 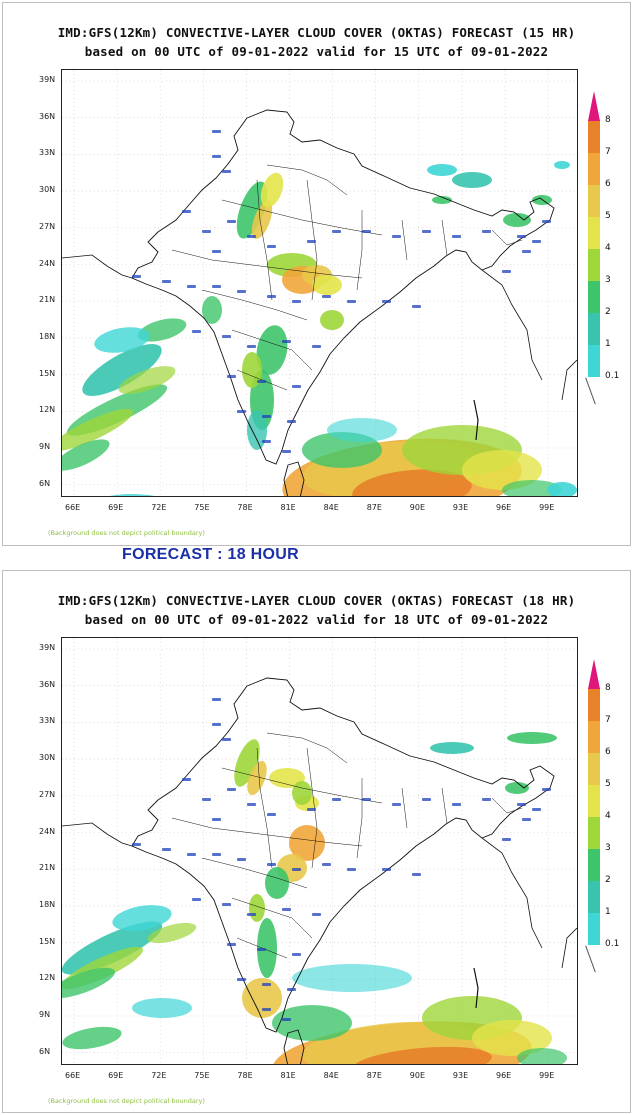 What do you see at coordinates (97, 266) in the screenshot?
I see `coastline` at bounding box center [97, 266].